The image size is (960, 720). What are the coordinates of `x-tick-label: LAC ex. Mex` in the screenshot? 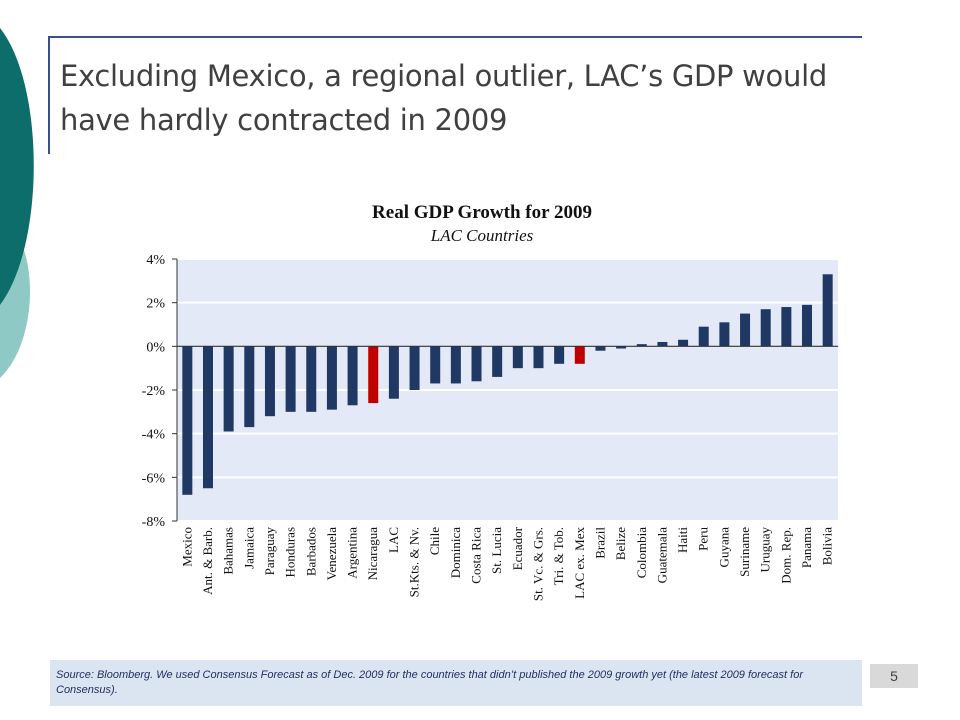 It's located at (579, 563).